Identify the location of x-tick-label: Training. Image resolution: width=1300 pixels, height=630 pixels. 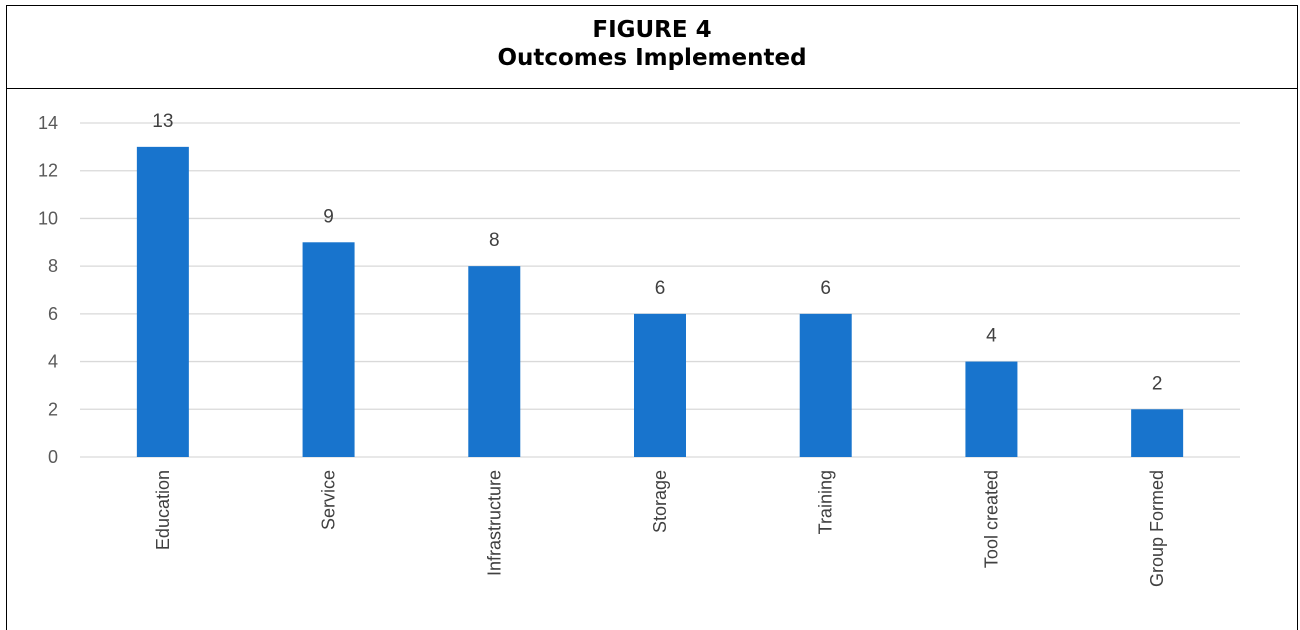
(826, 502).